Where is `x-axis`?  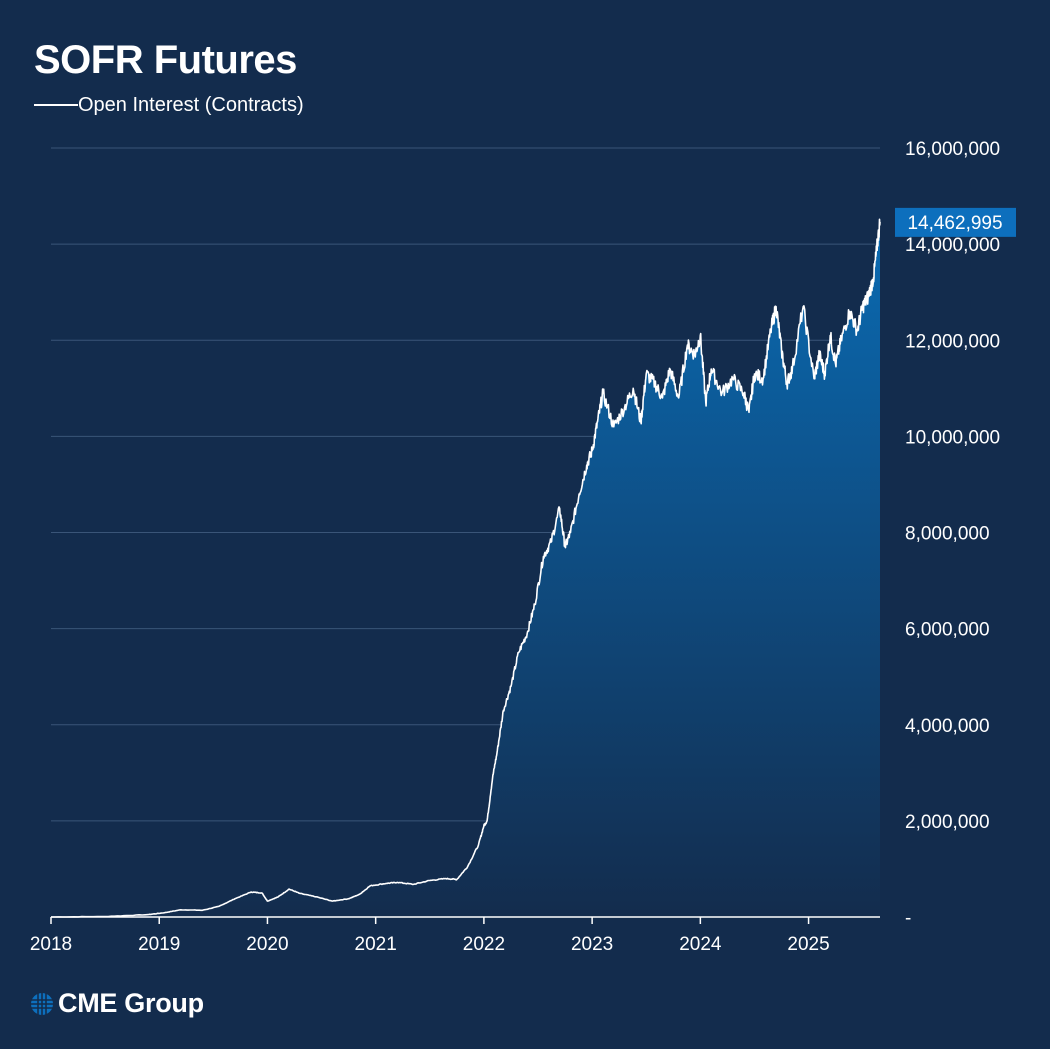 x-axis is located at coordinates (465, 920).